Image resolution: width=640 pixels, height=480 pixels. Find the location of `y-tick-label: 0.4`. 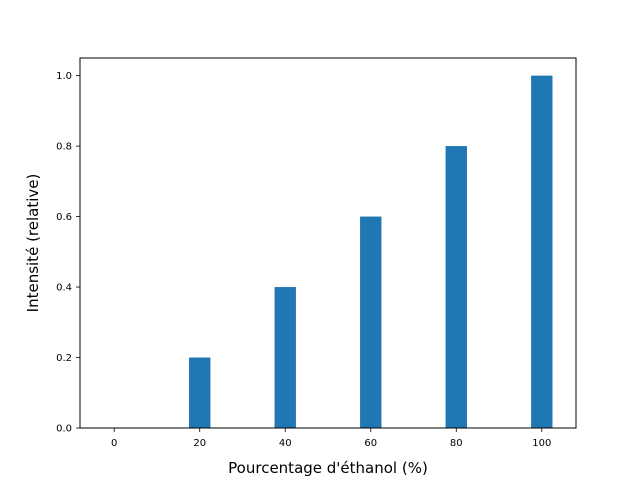

y-tick-label: 0.4 is located at coordinates (64, 288).